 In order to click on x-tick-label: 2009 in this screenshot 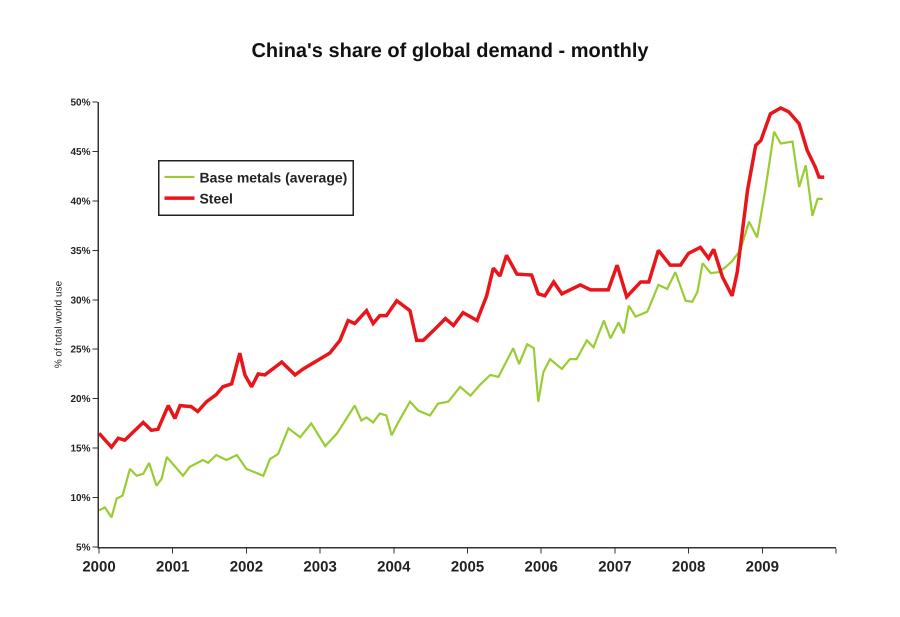, I will do `click(762, 567)`.